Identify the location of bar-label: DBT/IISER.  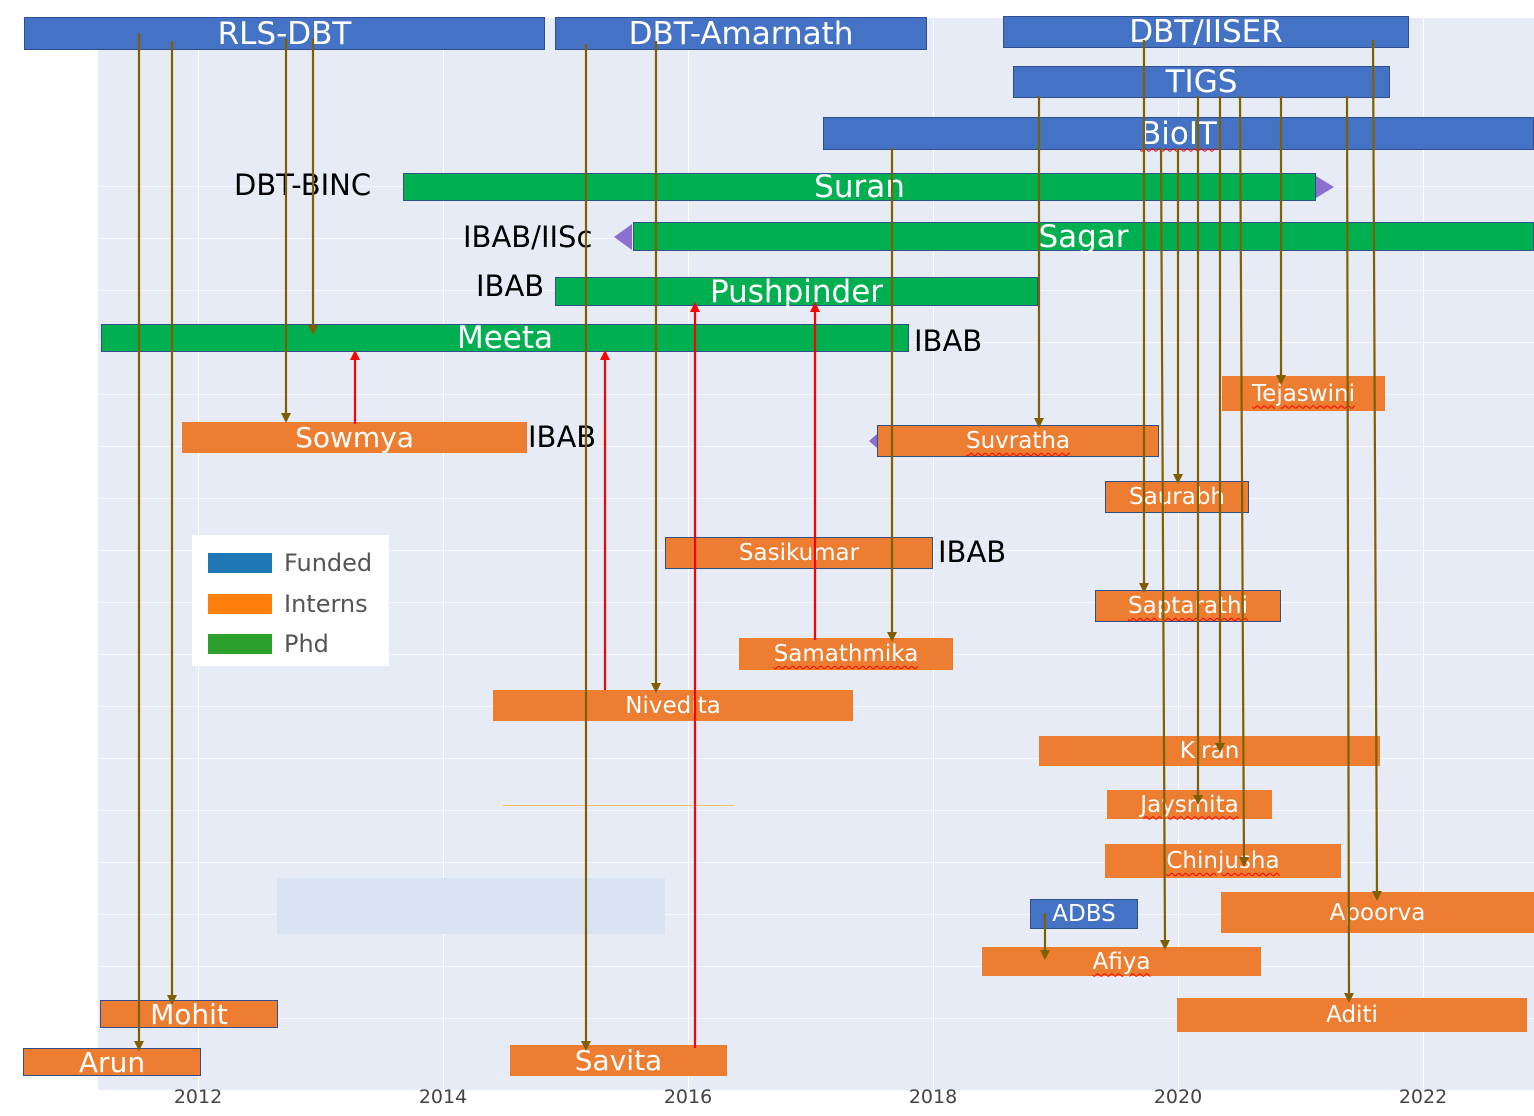
(1206, 32).